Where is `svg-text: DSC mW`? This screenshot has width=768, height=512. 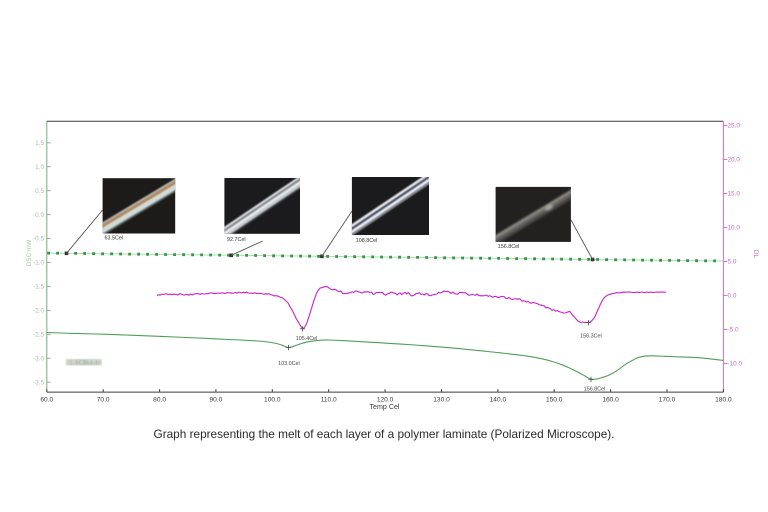 svg-text: DSC mW is located at coordinates (29, 253).